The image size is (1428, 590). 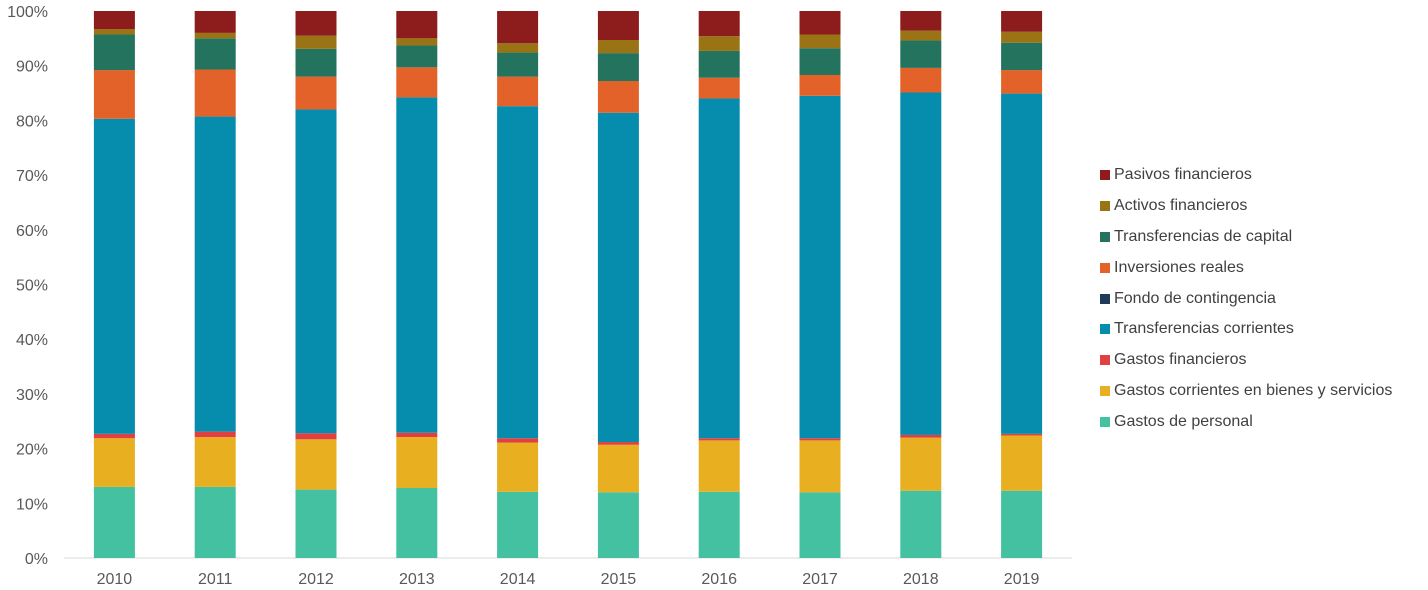 I want to click on y-tick-label: 30%, so click(x=32, y=395).